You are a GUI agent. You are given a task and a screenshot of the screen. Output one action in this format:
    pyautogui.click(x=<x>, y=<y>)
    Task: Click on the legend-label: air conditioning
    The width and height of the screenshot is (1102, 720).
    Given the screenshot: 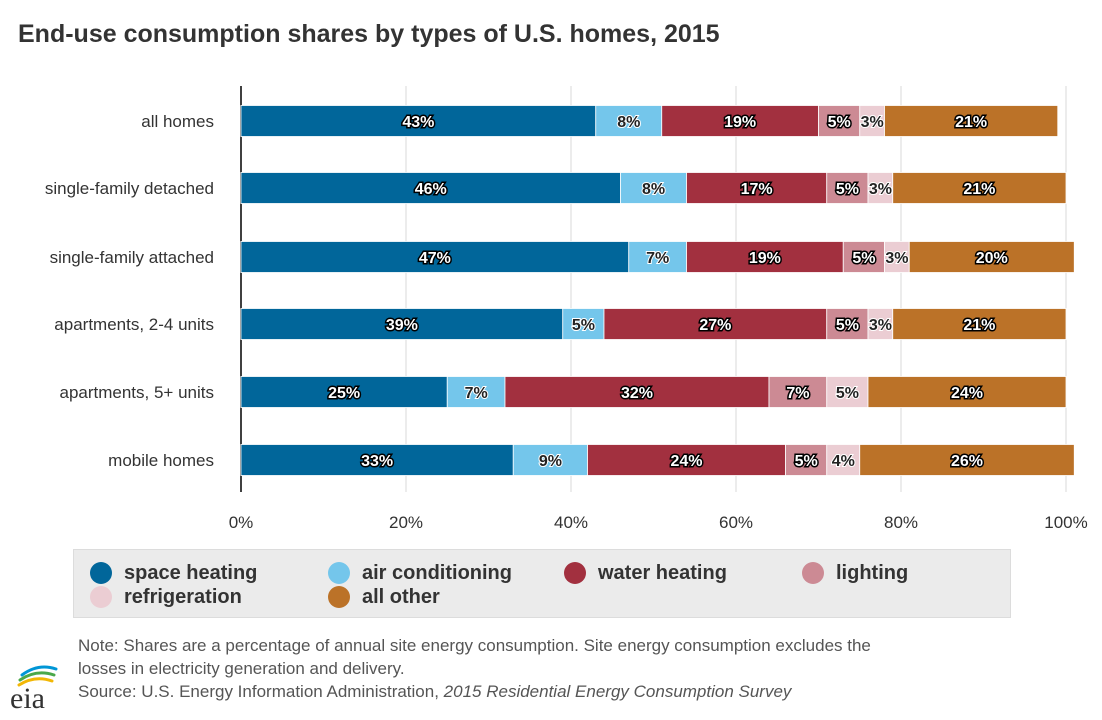 What is the action you would take?
    pyautogui.click(x=437, y=572)
    